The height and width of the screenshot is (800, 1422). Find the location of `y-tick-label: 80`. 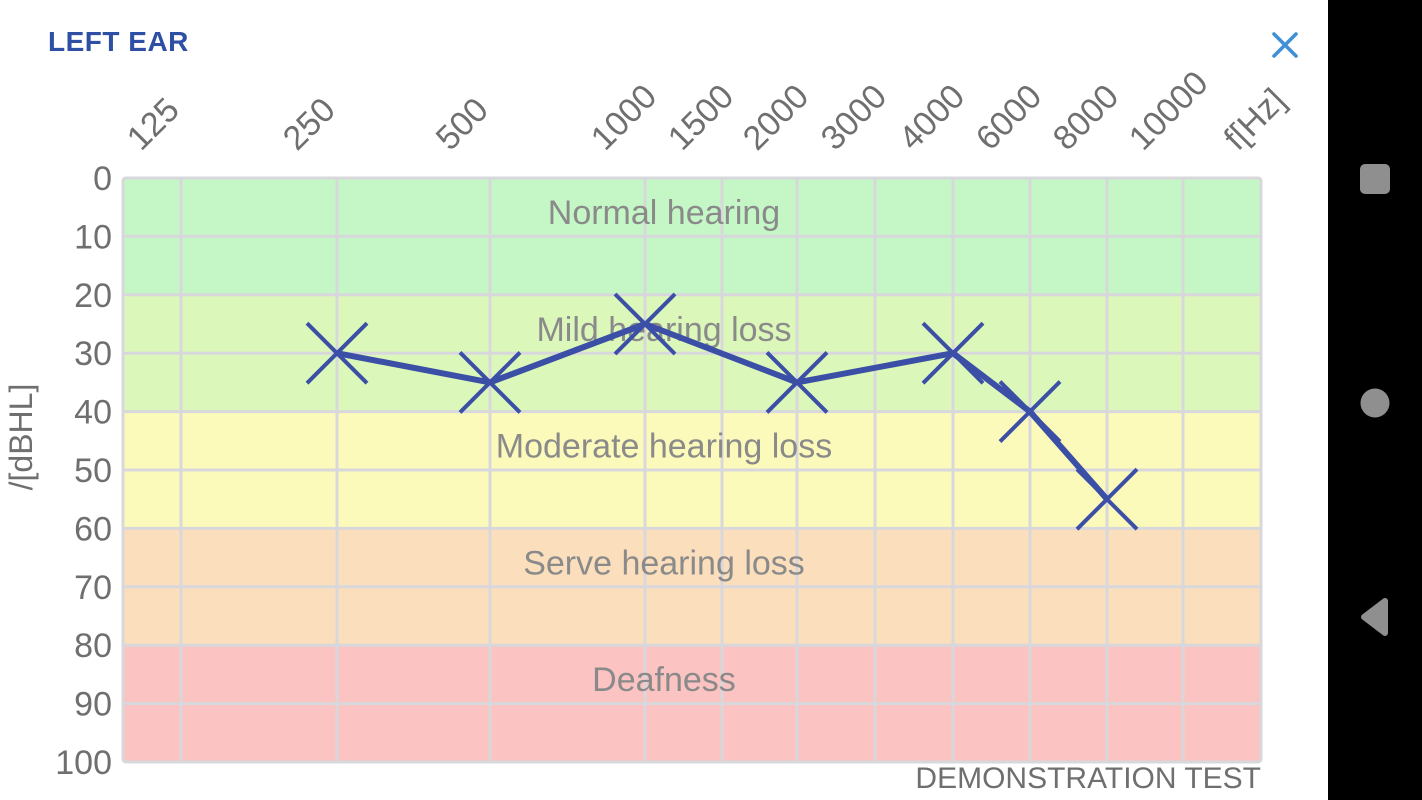

y-tick-label: 80 is located at coordinates (93, 646).